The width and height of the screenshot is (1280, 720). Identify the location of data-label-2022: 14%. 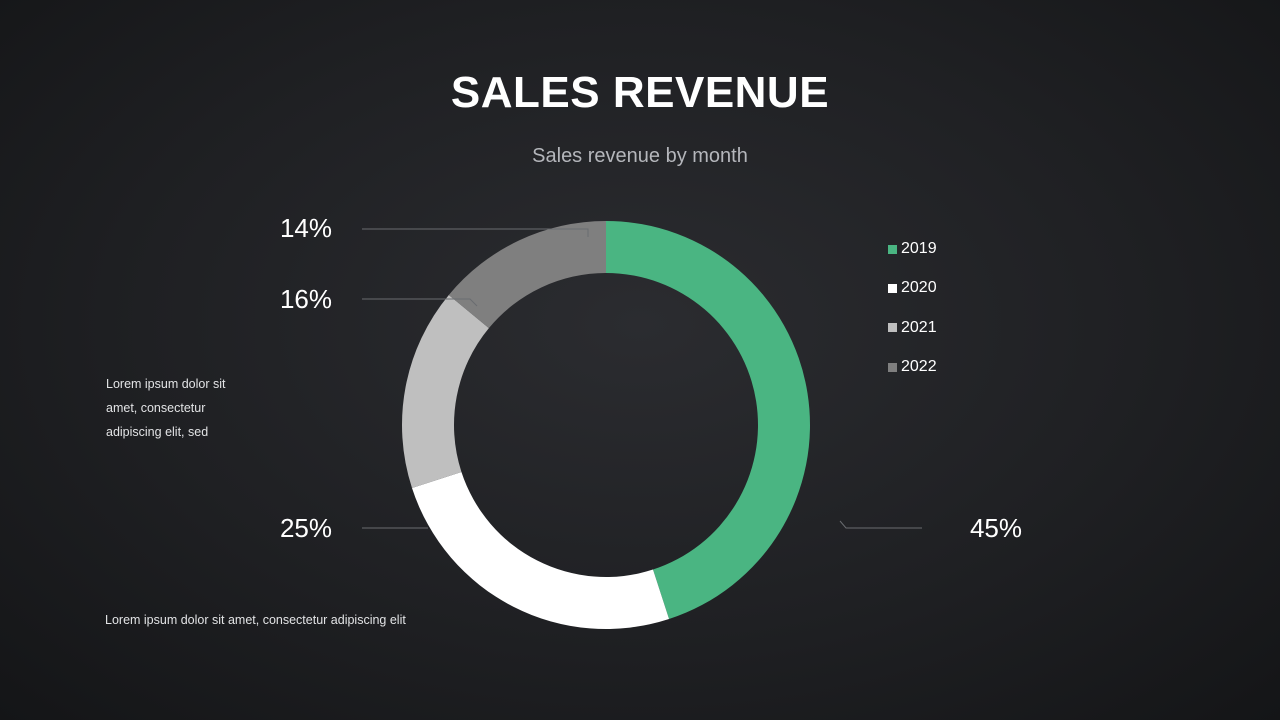
(306, 228).